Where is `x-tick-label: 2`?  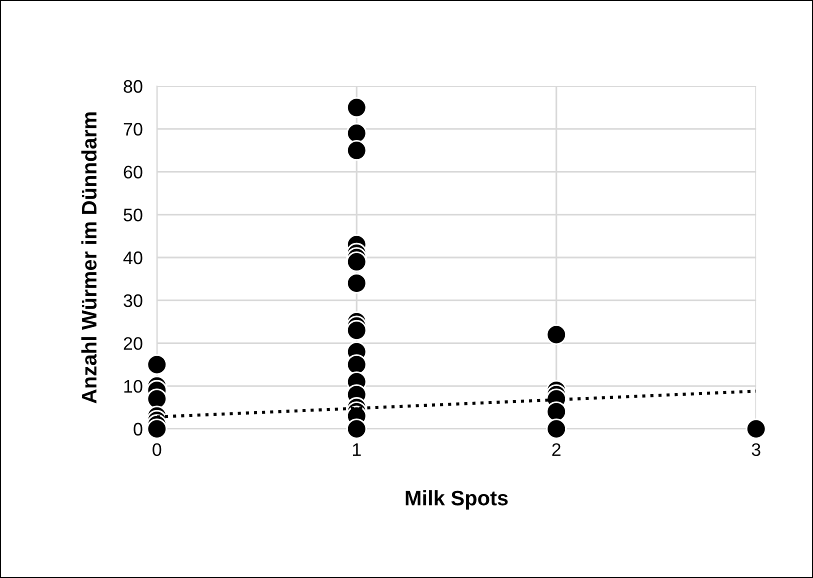 x-tick-label: 2 is located at coordinates (556, 449).